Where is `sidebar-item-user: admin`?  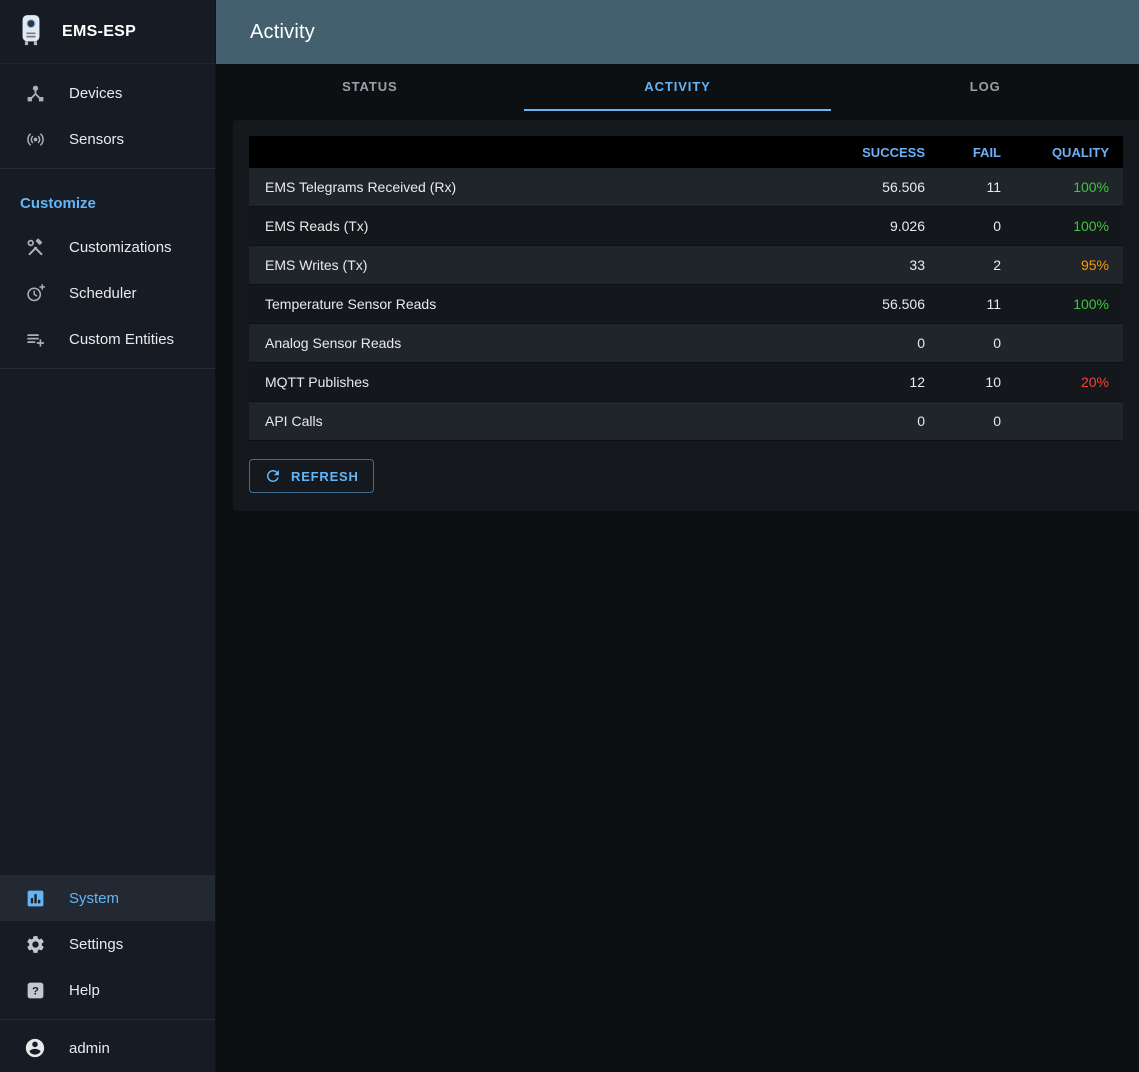 sidebar-item-user: admin is located at coordinates (107, 1049).